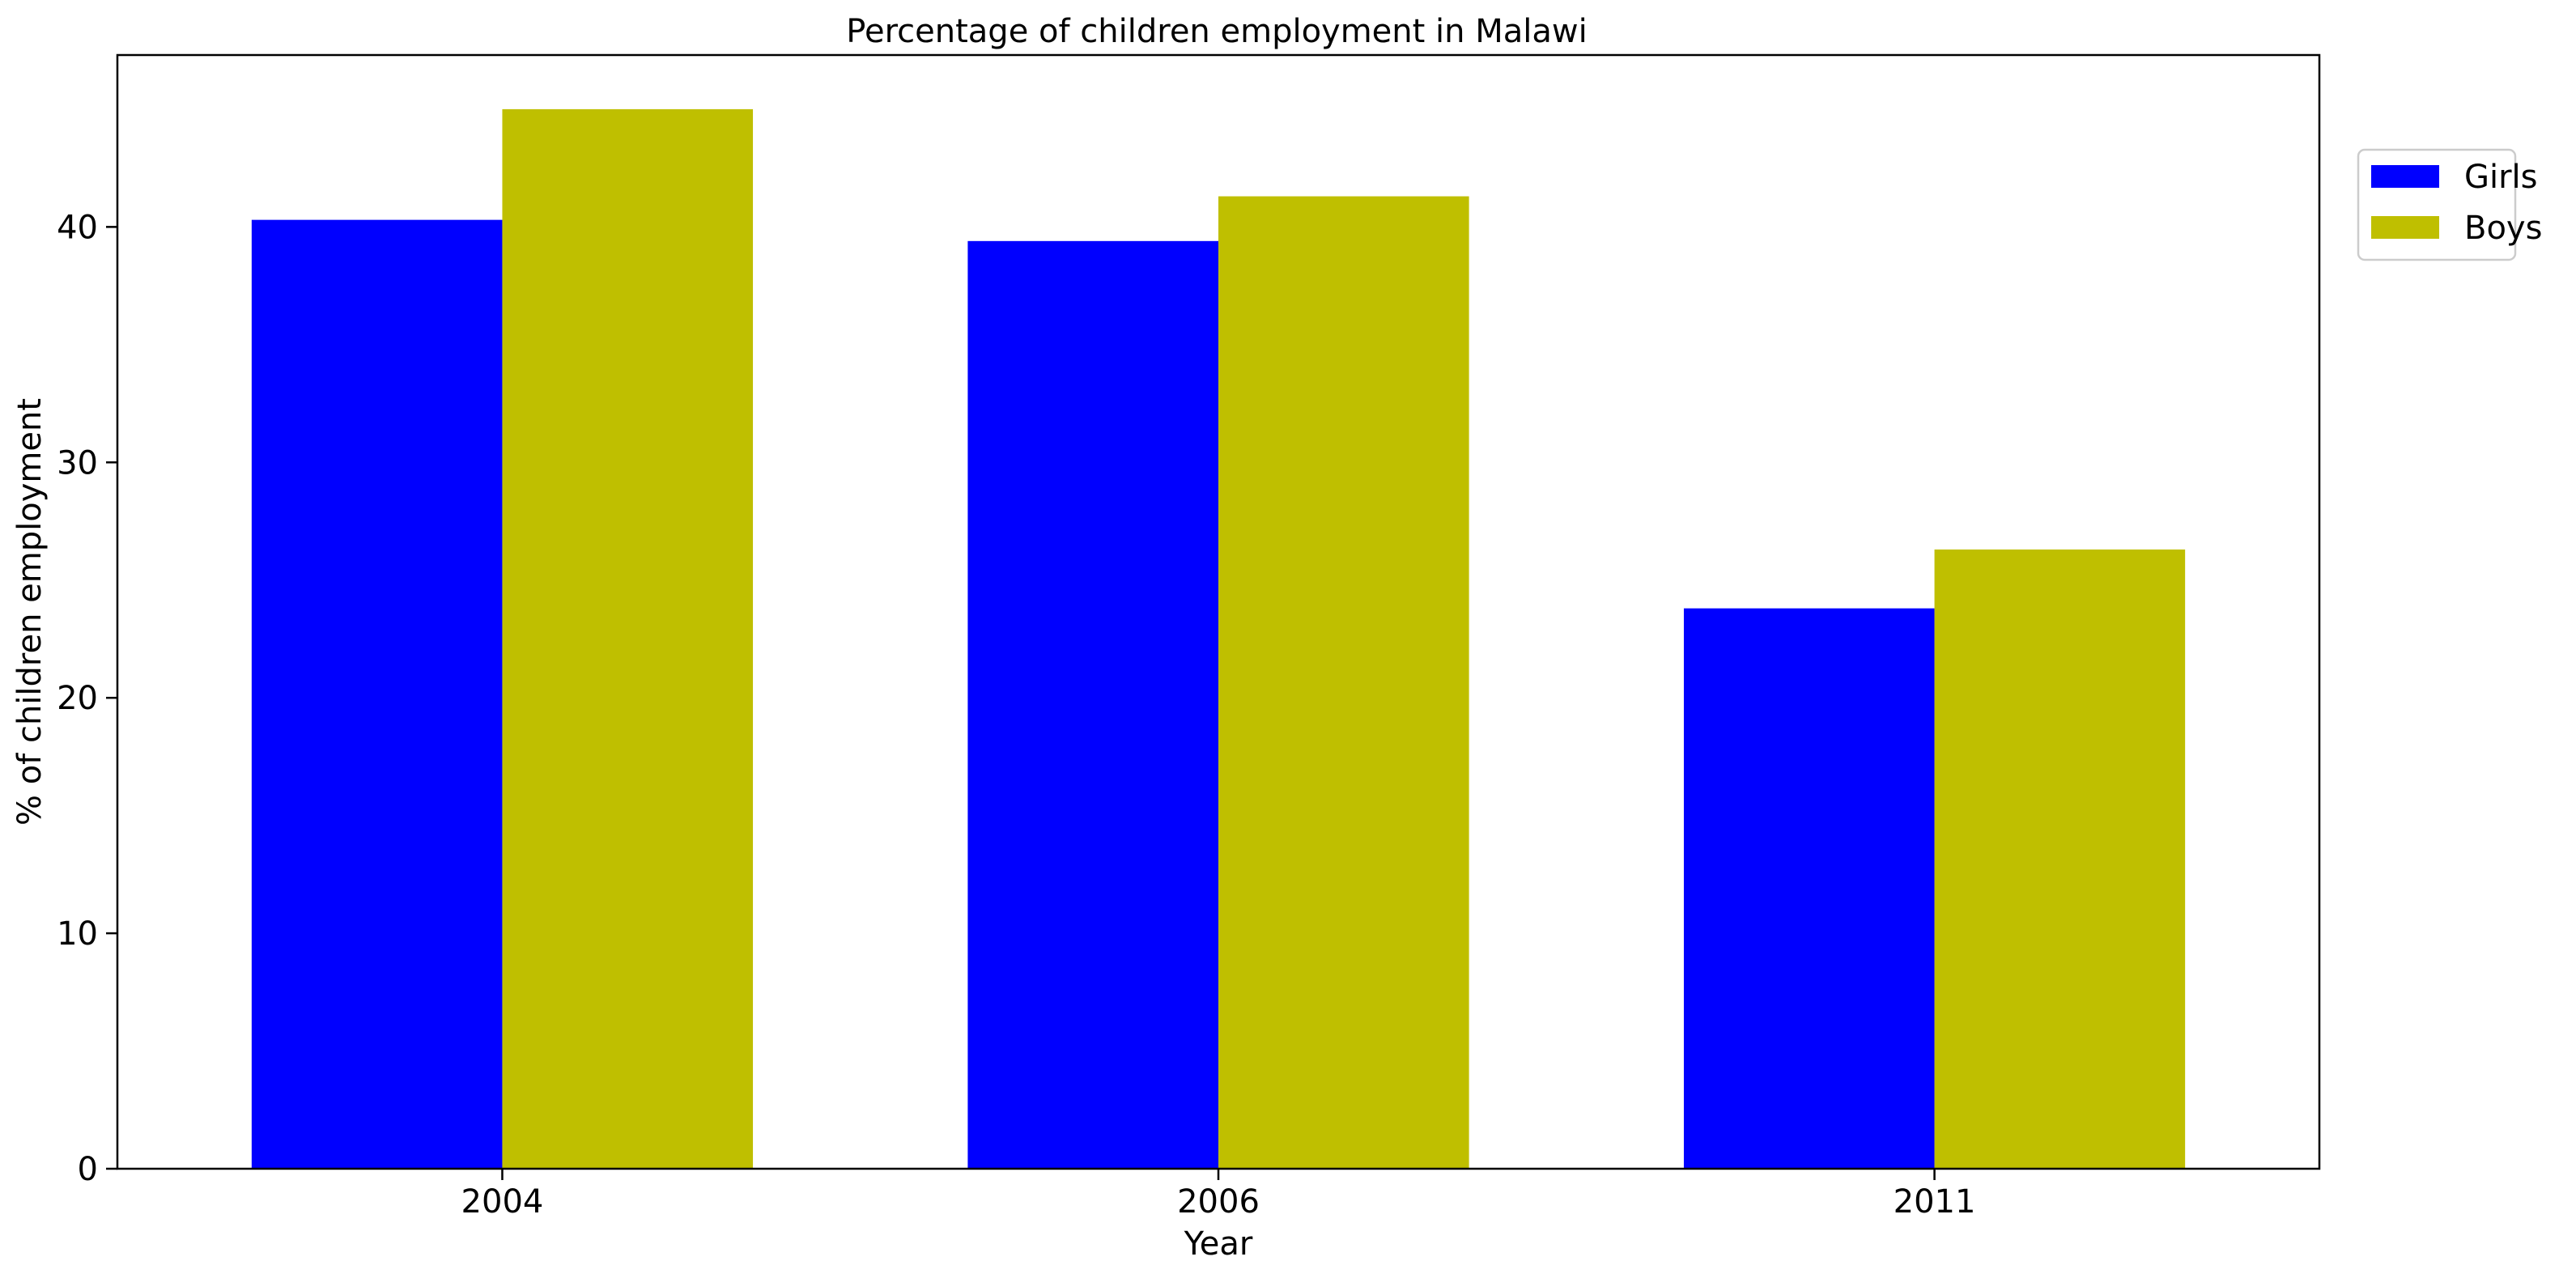 The height and width of the screenshot is (1278, 2576). Describe the element at coordinates (377, 694) in the screenshot. I see `bar-girls-2004` at that location.